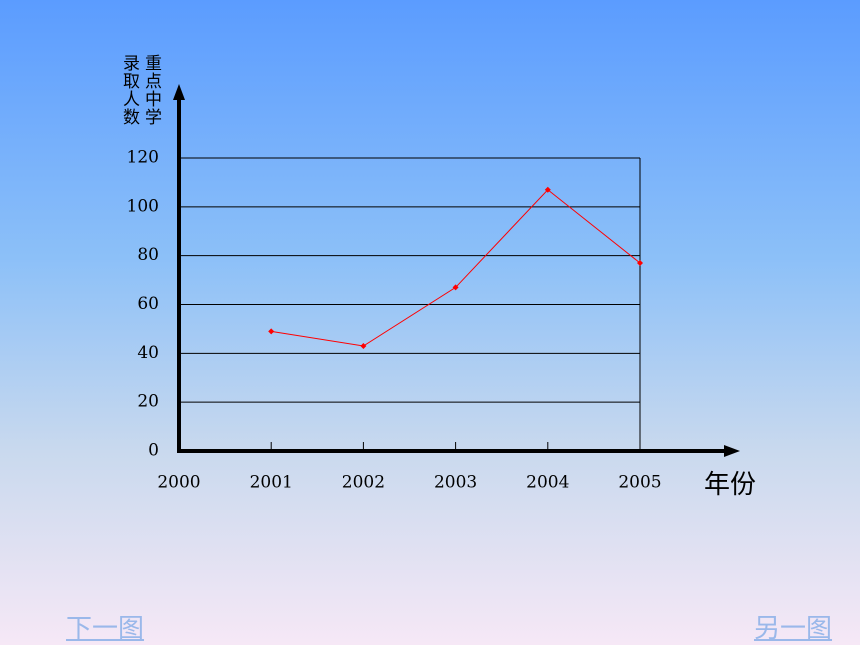  Describe the element at coordinates (271, 483) in the screenshot. I see `x-tick-label: 2001` at that location.